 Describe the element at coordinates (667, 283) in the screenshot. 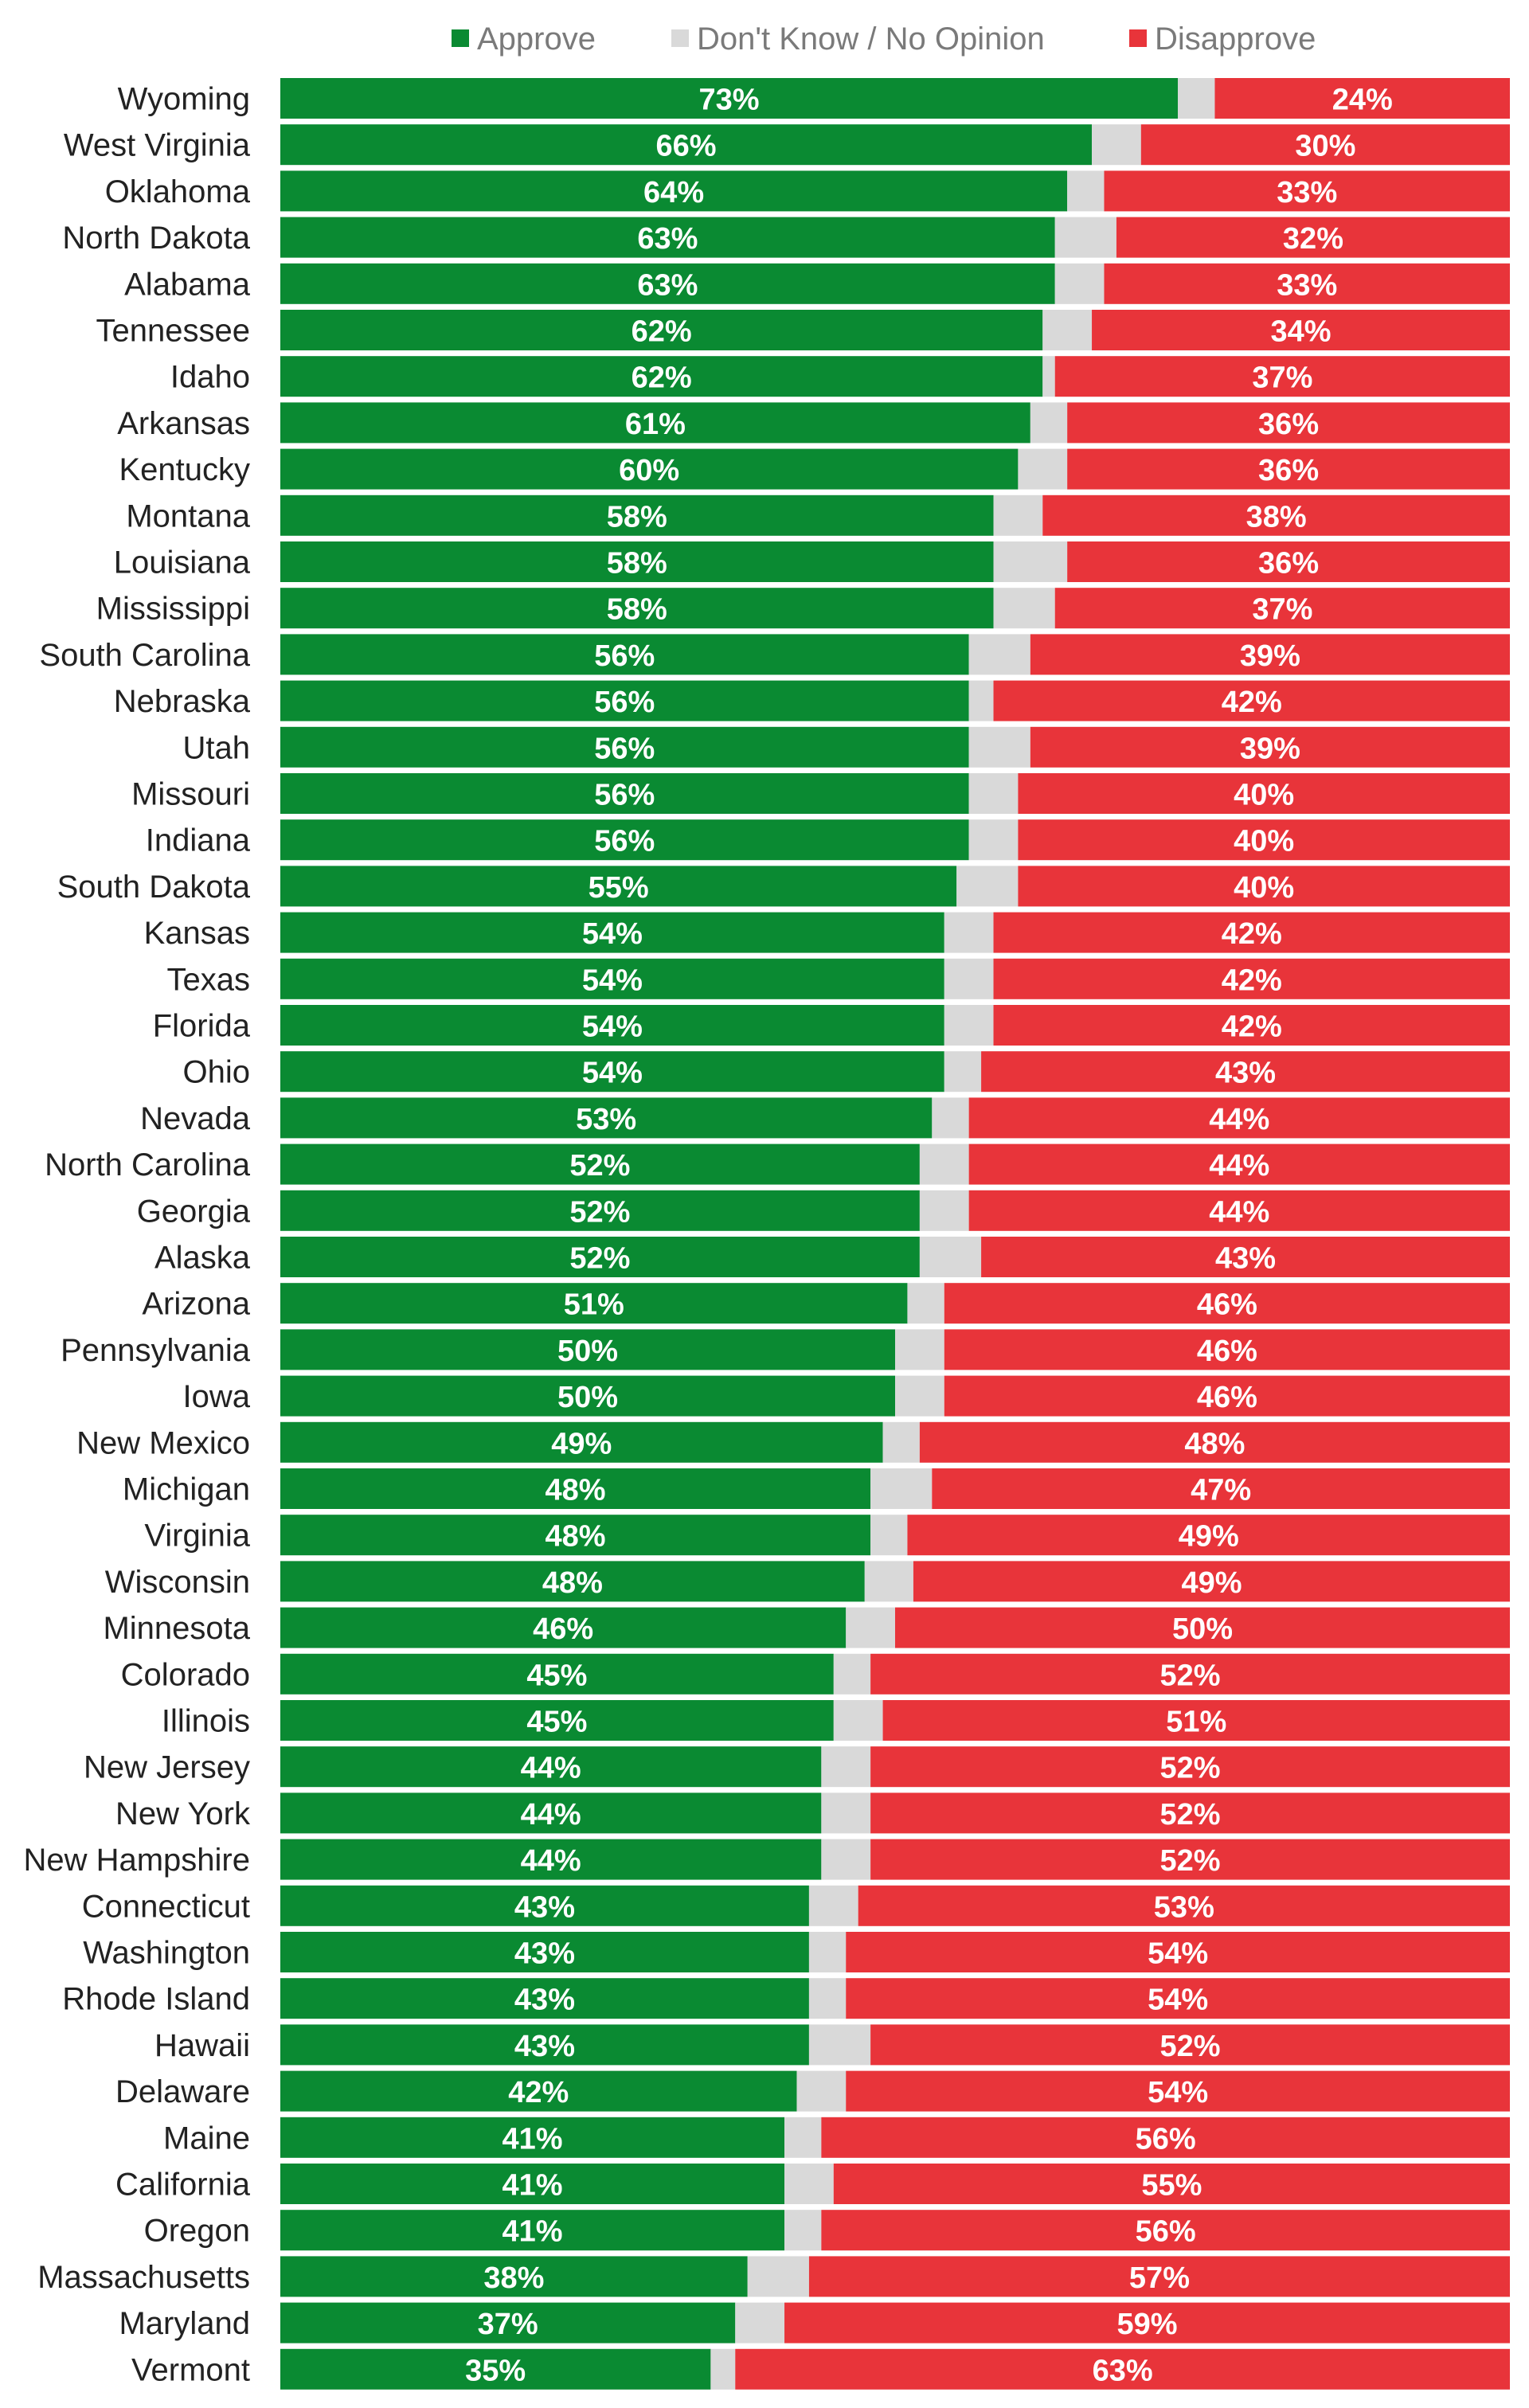

I see `bar-approve-alabama` at that location.